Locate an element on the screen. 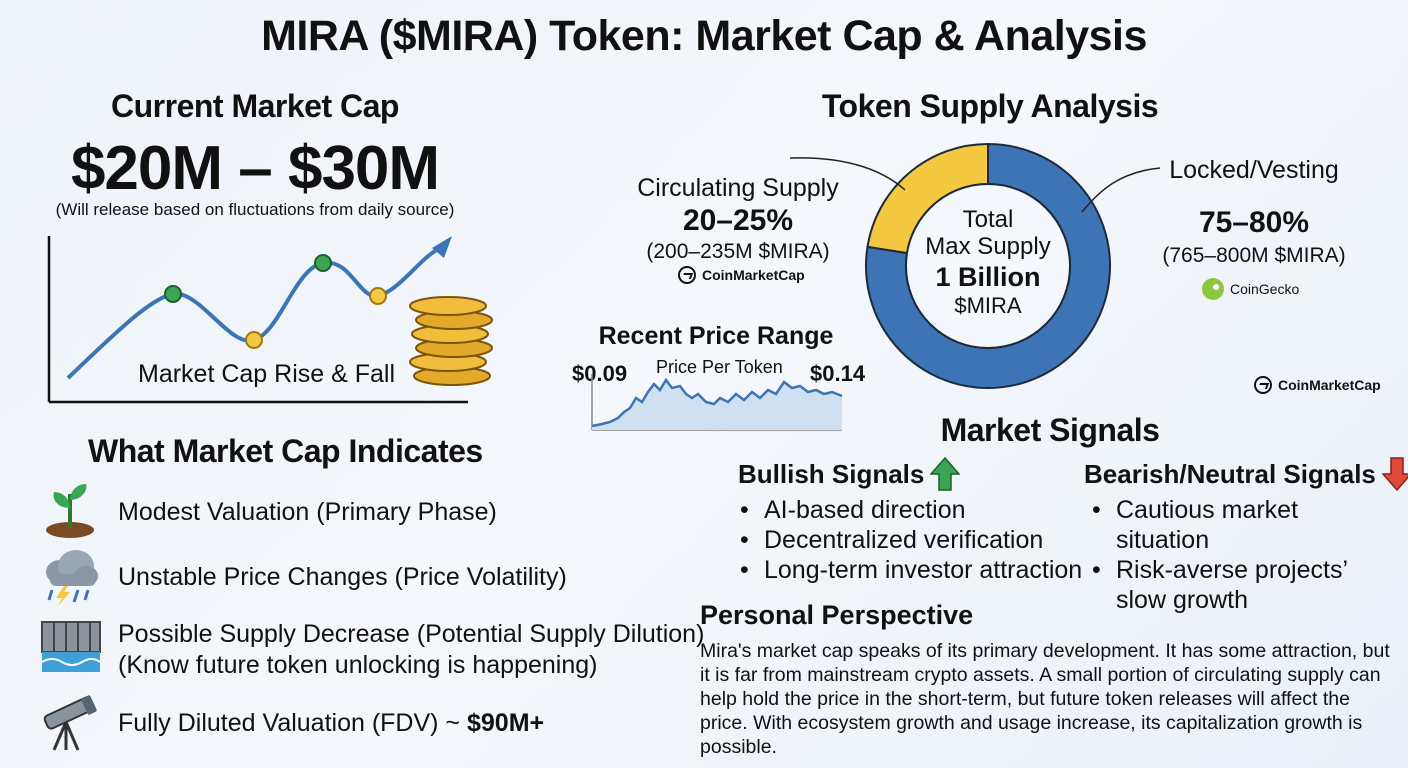 Image resolution: width=1408 pixels, height=768 pixels. supply-donut-chart is located at coordinates (988, 265).